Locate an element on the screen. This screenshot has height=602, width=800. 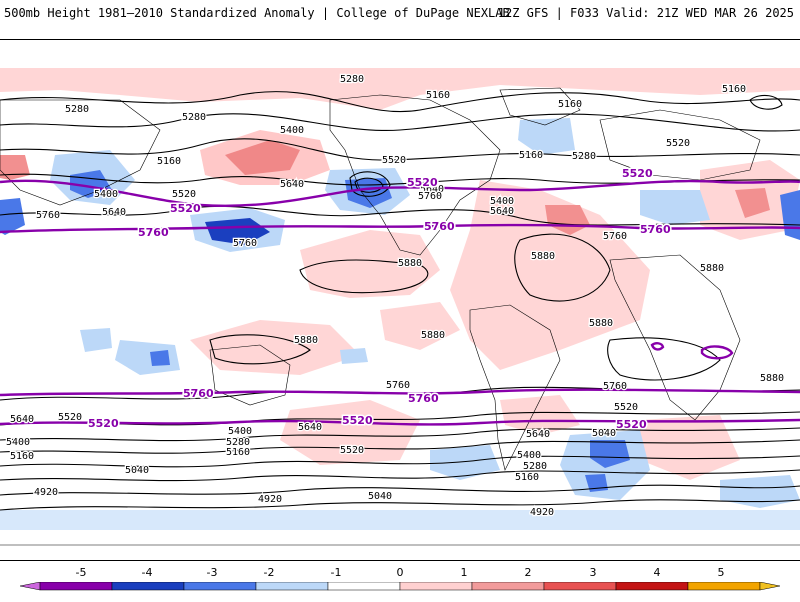
colorbar-tick-label: -1 is located at coordinates (336, 572).